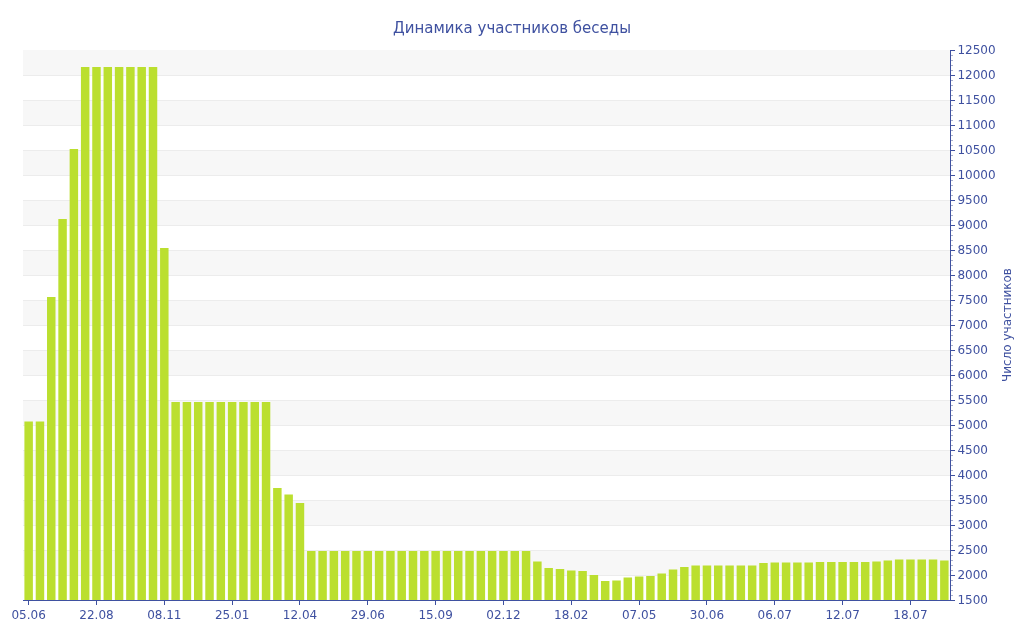  I want to click on y-tick-label: 6500, so click(972, 350).